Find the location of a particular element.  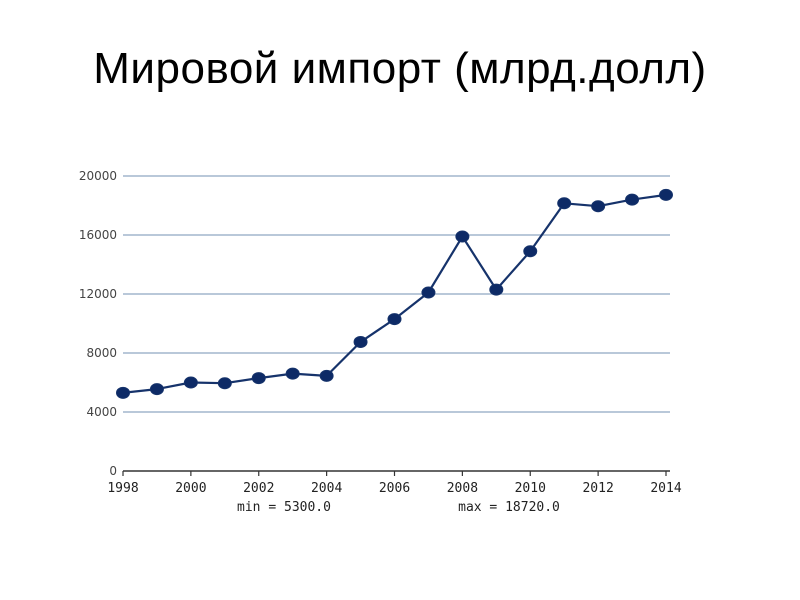

x-tick-label: 2010 is located at coordinates (530, 488).